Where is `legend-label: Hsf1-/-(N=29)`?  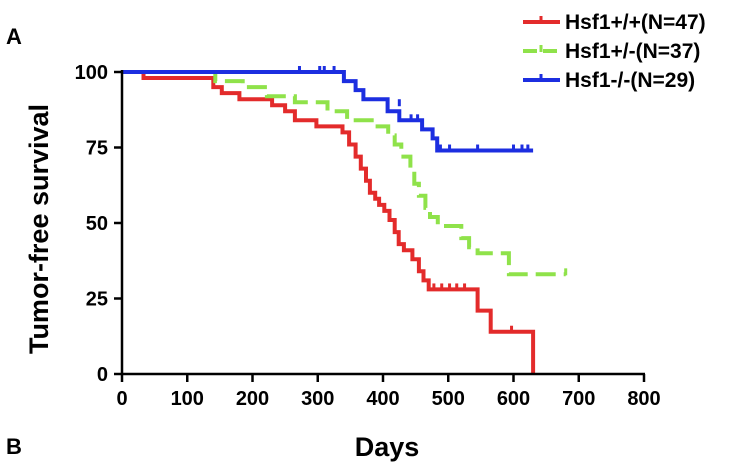
legend-label: Hsf1-/-(N=29) is located at coordinates (630, 80).